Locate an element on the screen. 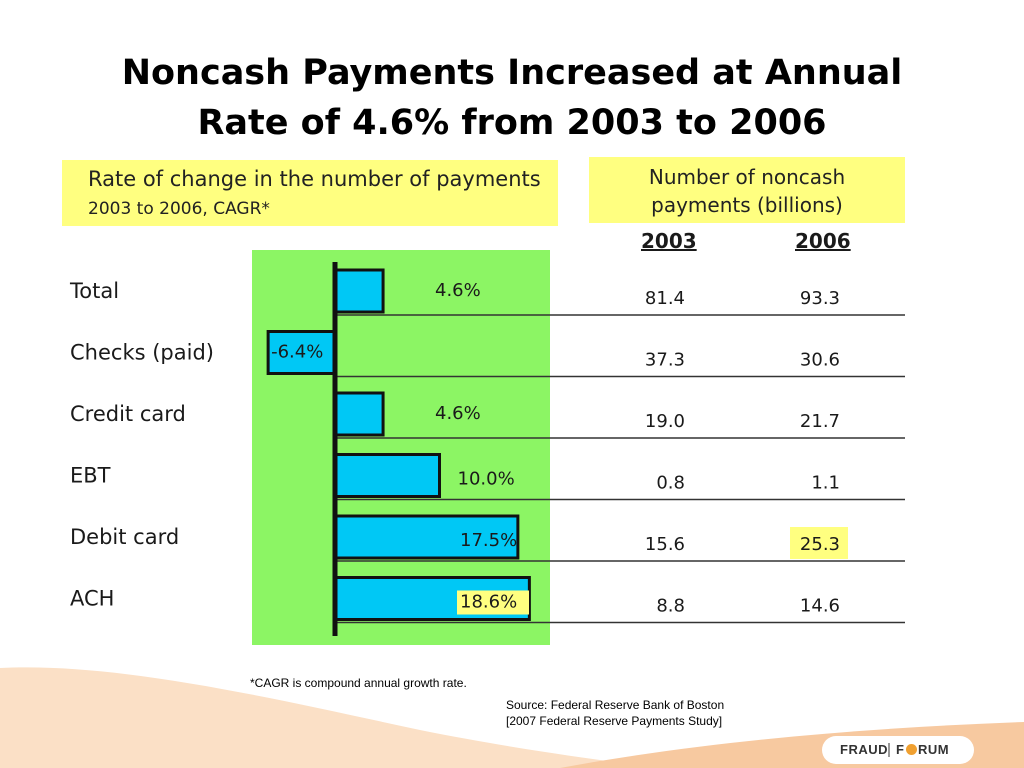 The width and height of the screenshot is (1024, 768). column-header-2003: 2003 is located at coordinates (669, 241).